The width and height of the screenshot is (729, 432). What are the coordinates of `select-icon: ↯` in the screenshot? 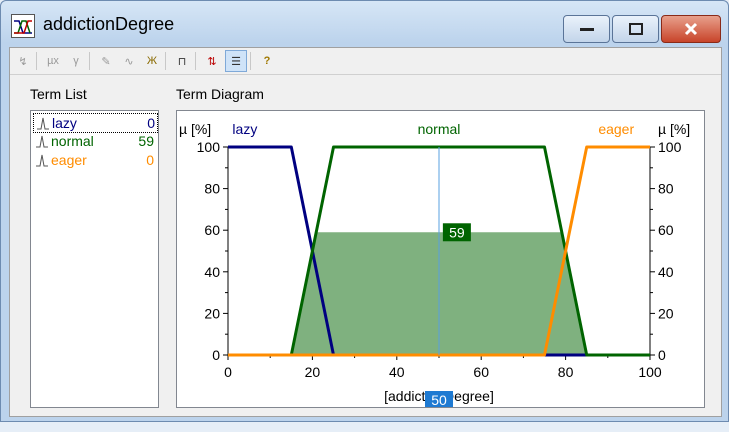 It's located at (23, 61).